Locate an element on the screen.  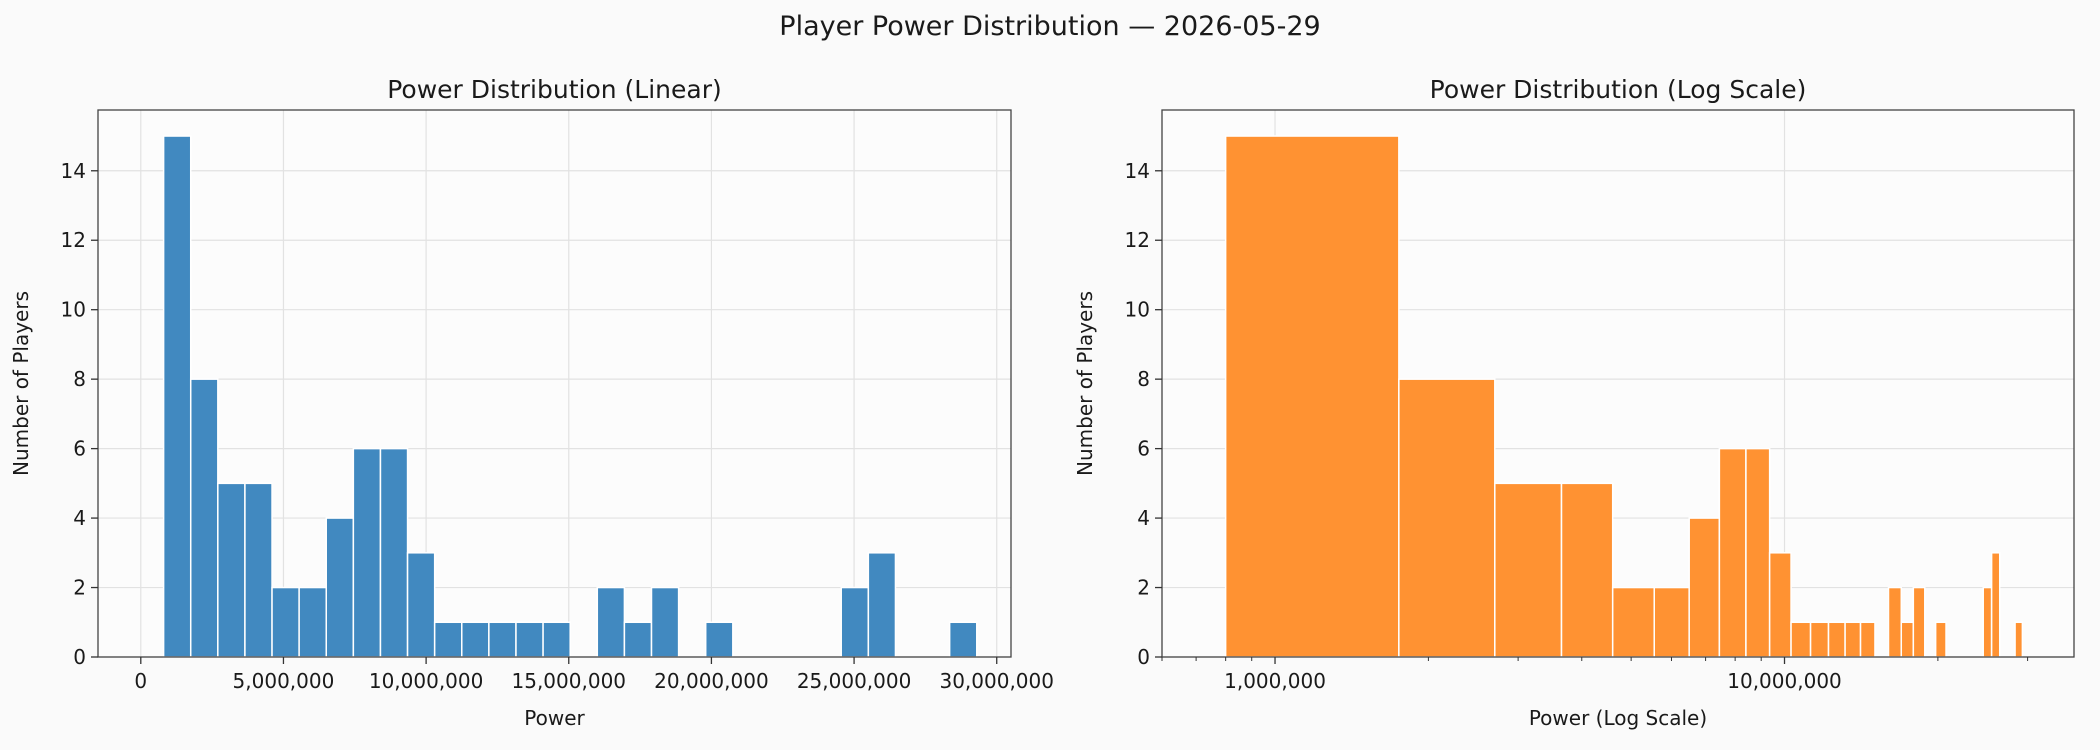
log-y-tick-label: 10 is located at coordinates (1137, 310).